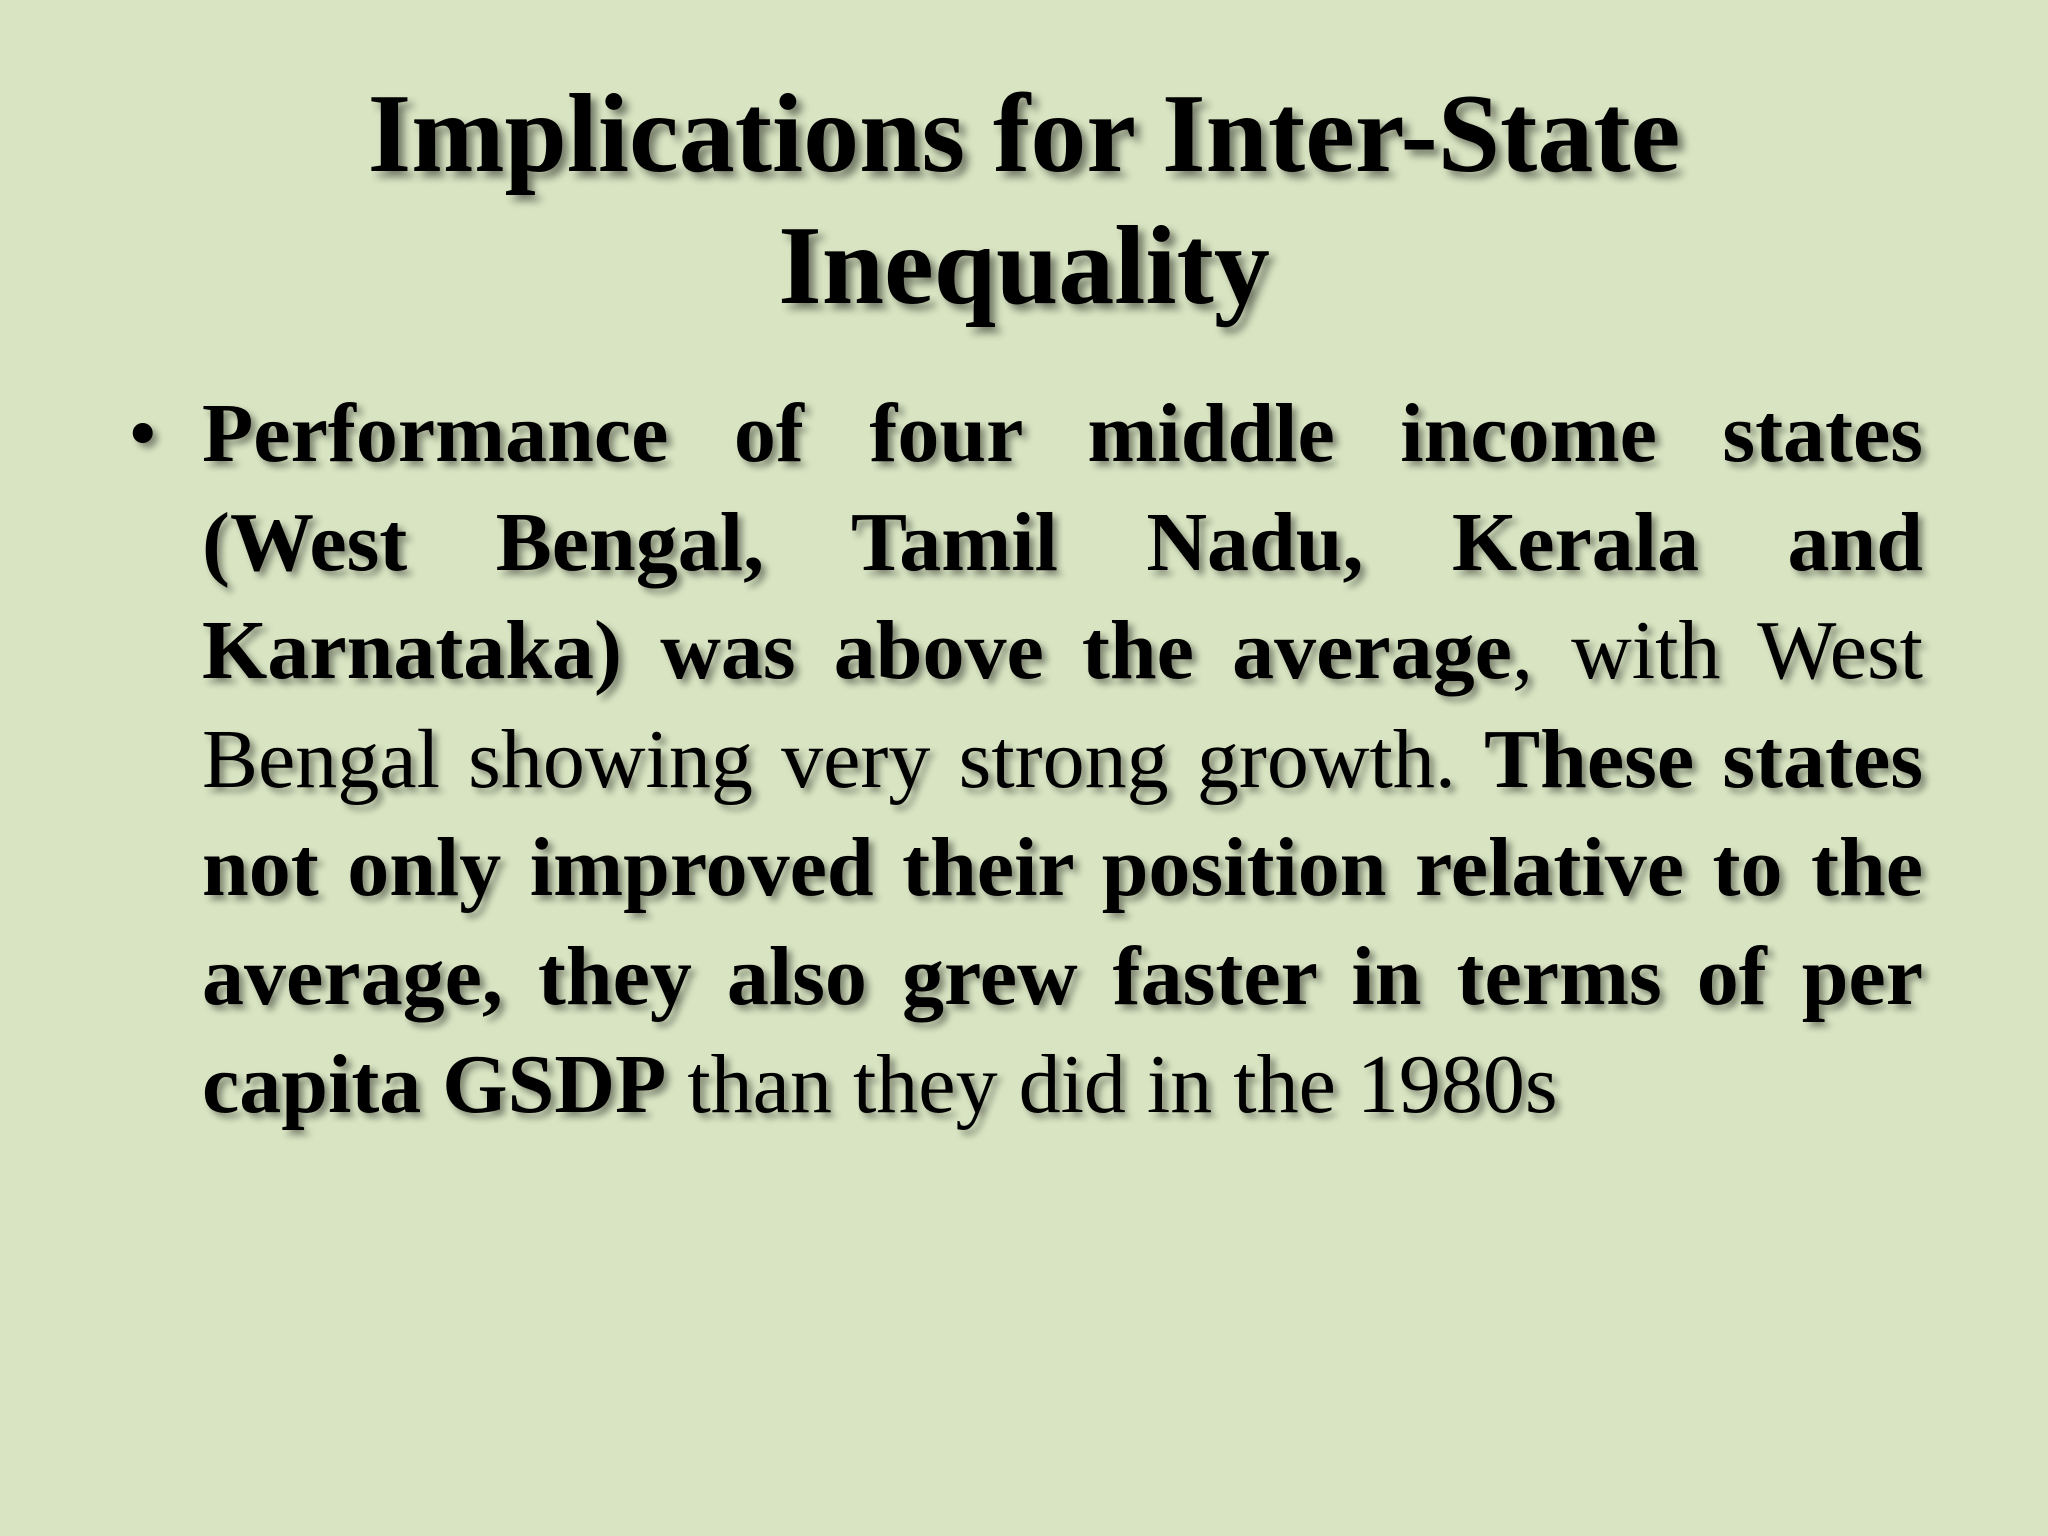 The height and width of the screenshot is (1536, 2048). Describe the element at coordinates (1112, 1084) in the screenshot. I see `bullet-text-normal-2: than they did in the 1980s` at that location.